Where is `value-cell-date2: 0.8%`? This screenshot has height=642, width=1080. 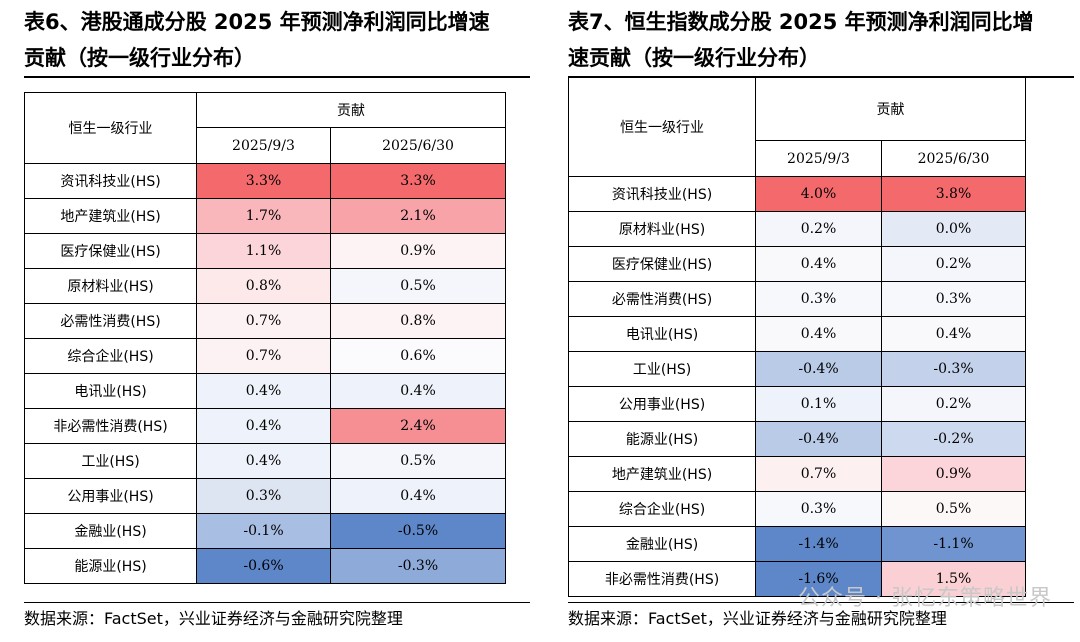 value-cell-date2: 0.8% is located at coordinates (418, 321).